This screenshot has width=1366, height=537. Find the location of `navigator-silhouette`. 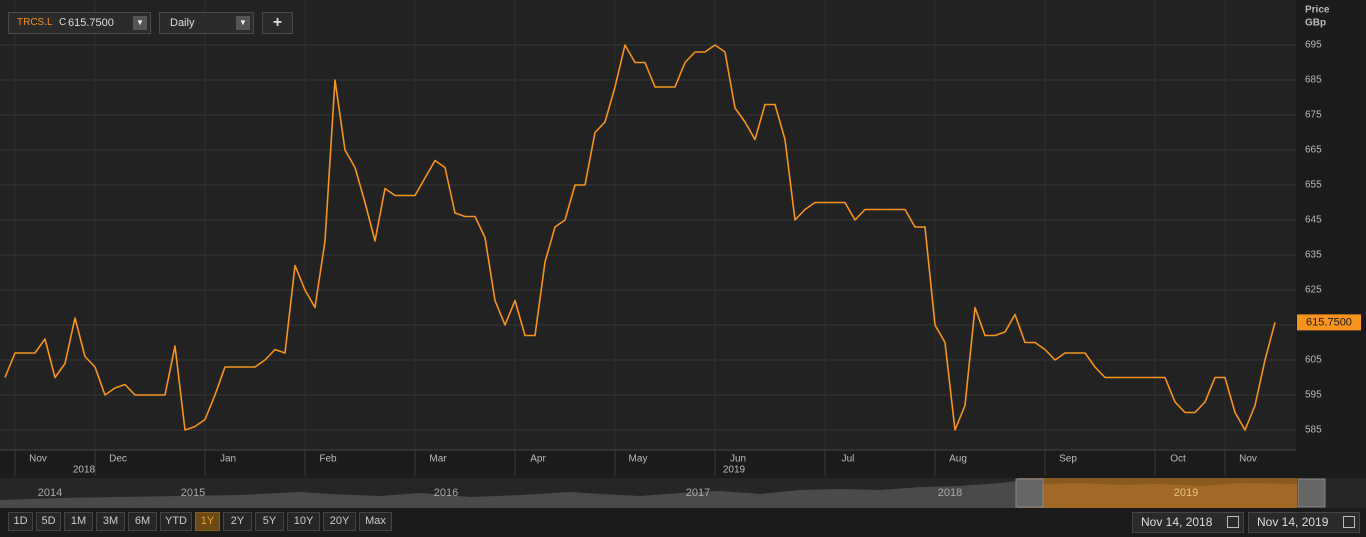

navigator-silhouette is located at coordinates (509, 494).